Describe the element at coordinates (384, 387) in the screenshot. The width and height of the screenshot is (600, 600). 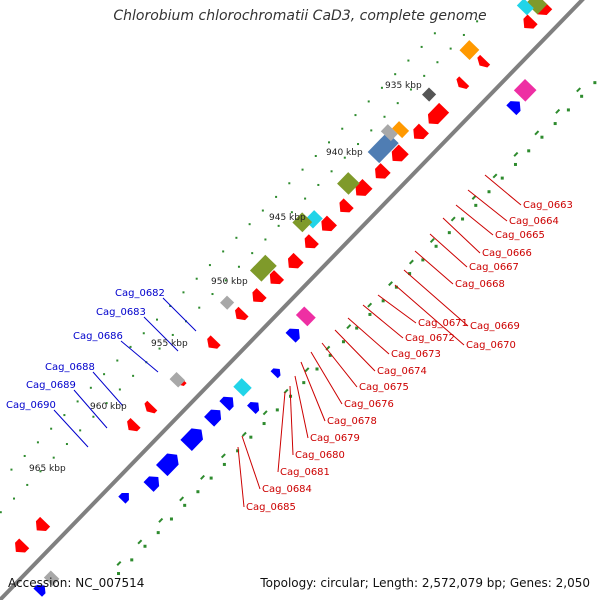
I see `gene-label-right: Cag_0675` at that location.